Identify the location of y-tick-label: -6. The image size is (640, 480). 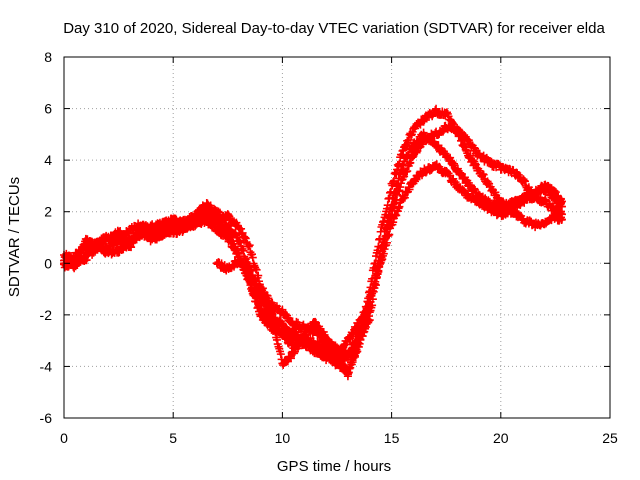
(46, 418).